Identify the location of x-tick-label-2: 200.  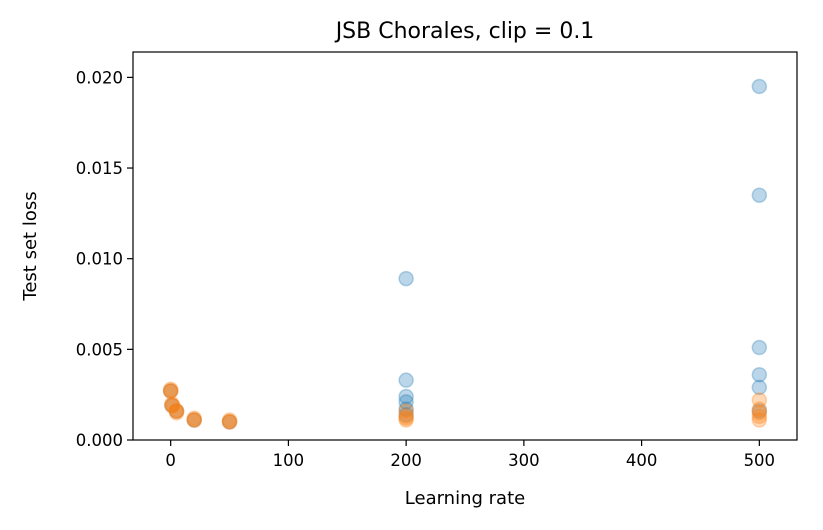
(406, 460).